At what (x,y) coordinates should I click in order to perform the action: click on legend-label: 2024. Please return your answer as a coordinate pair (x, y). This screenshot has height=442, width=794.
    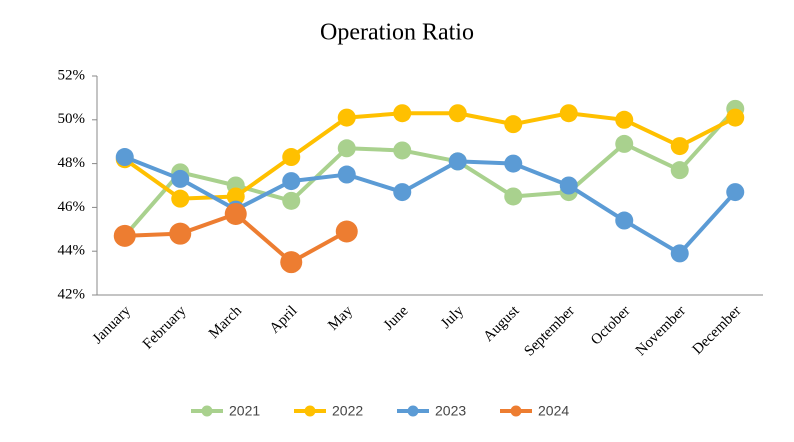
    Looking at the image, I should click on (553, 411).